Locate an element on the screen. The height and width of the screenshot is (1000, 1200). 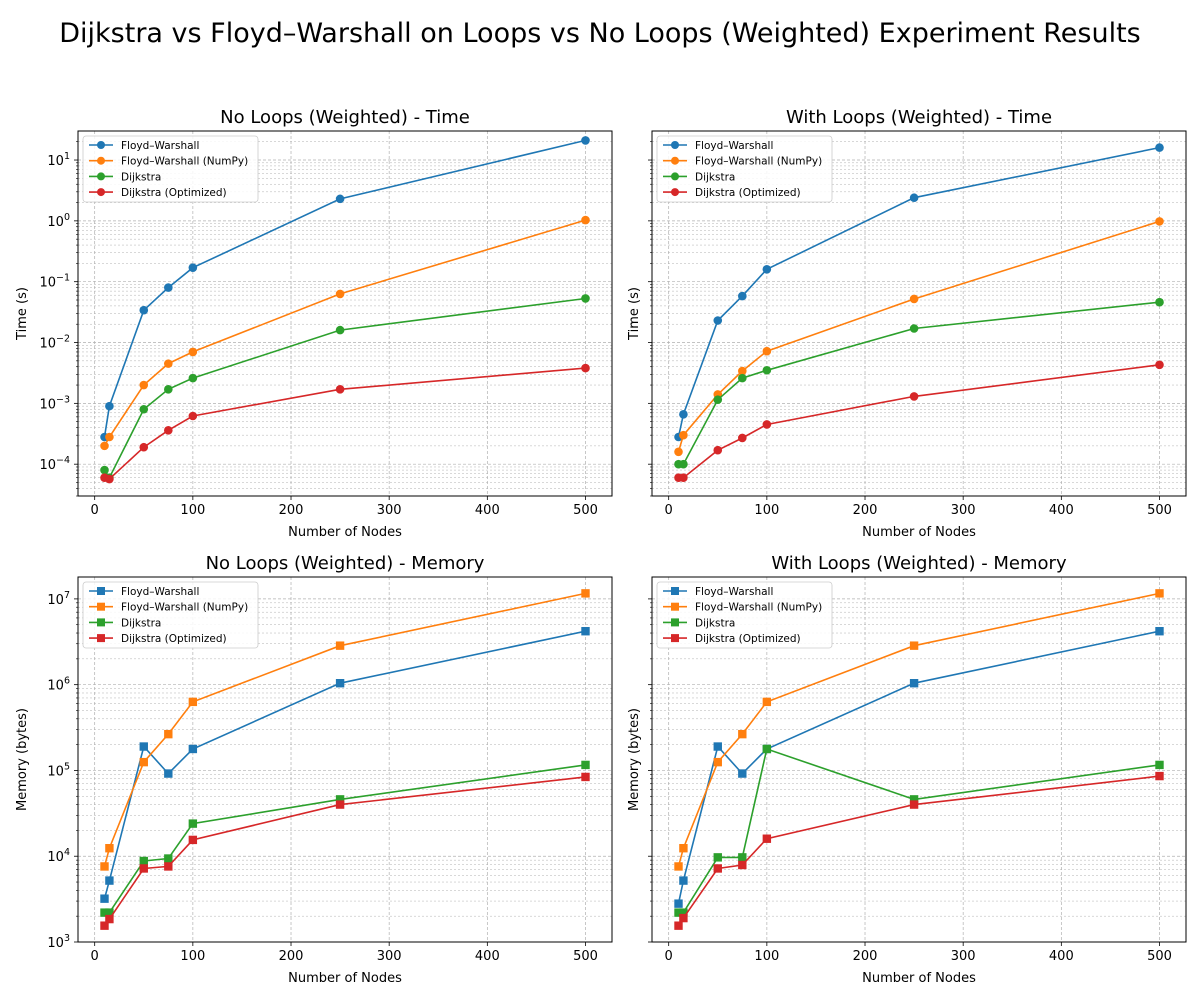
y-tick-label: 10⁻³ is located at coordinates (54, 403).